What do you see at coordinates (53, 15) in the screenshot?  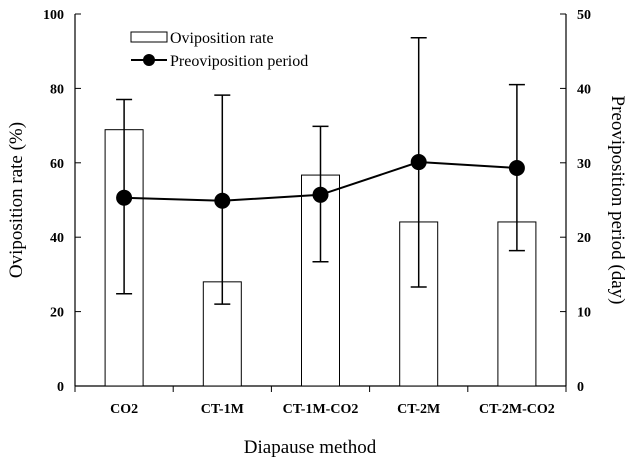 I see `left-tick-label: 100` at bounding box center [53, 15].